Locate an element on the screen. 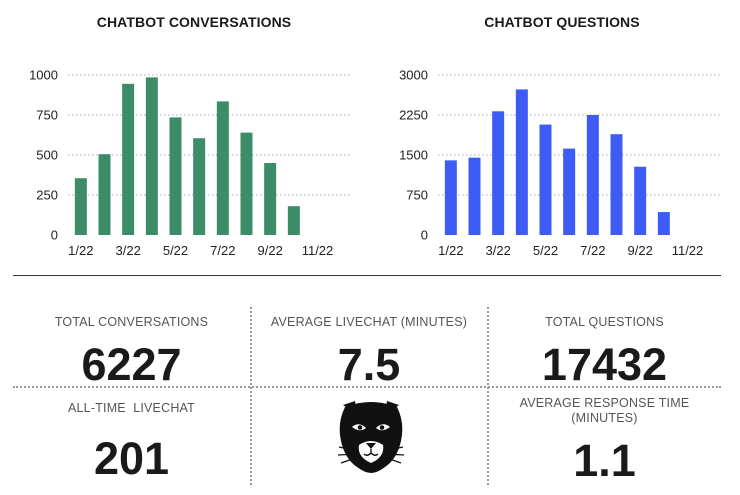  panther-head-icon is located at coordinates (371, 437).